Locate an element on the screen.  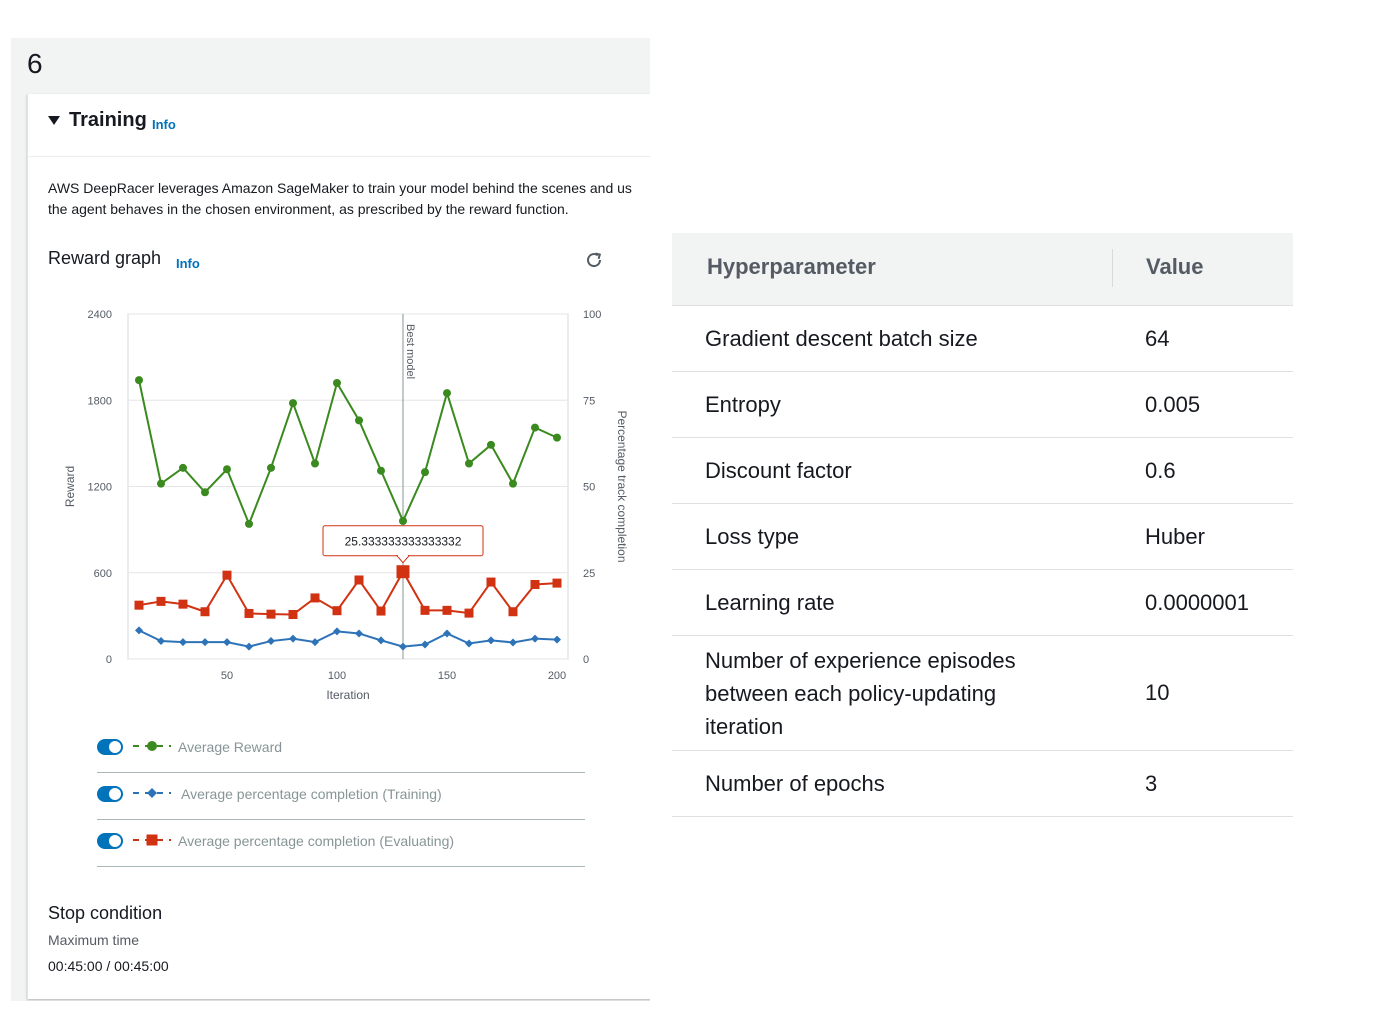
section-title: Training is located at coordinates (108, 120).